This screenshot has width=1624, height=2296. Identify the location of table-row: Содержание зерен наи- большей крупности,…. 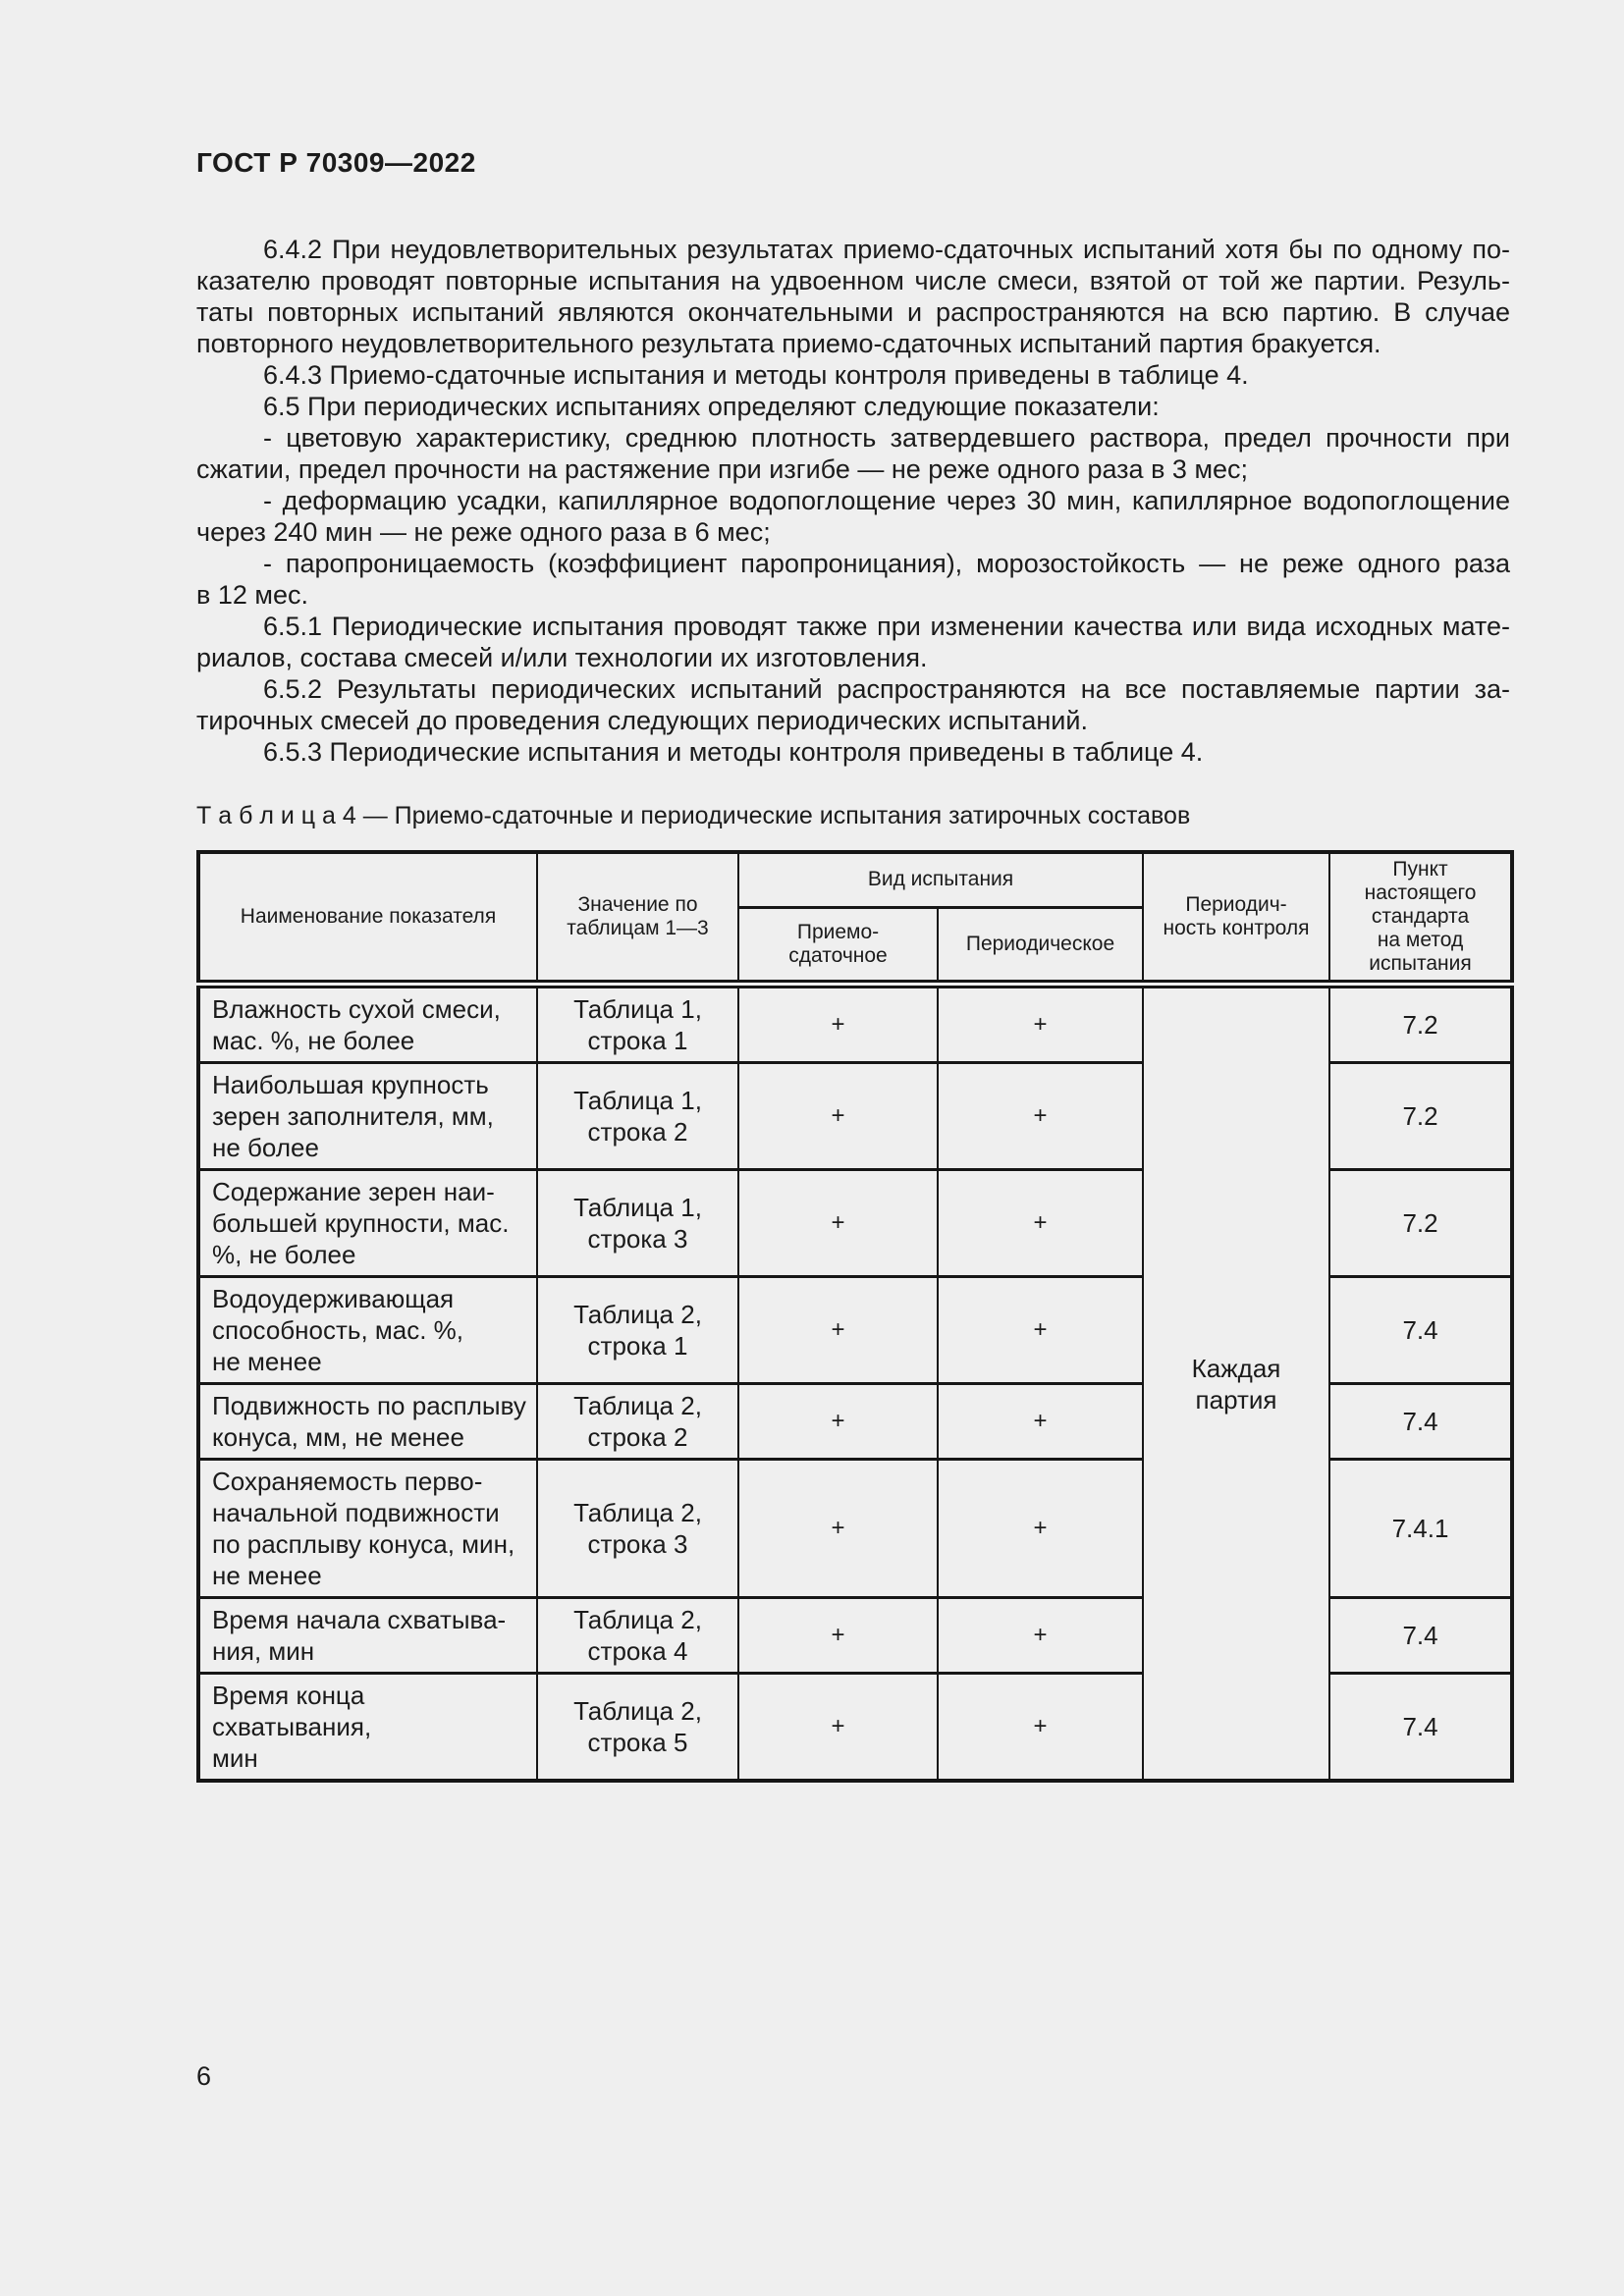
(855, 1223).